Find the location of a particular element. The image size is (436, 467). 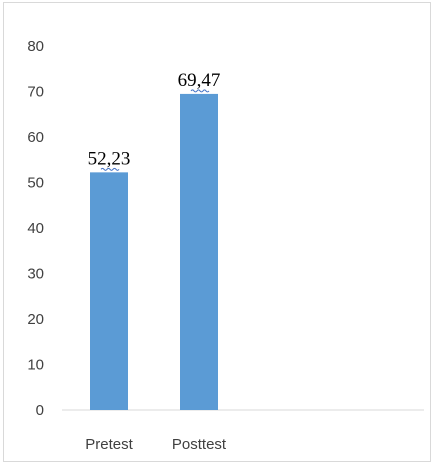

y-tick-label: 0 is located at coordinates (40, 410).